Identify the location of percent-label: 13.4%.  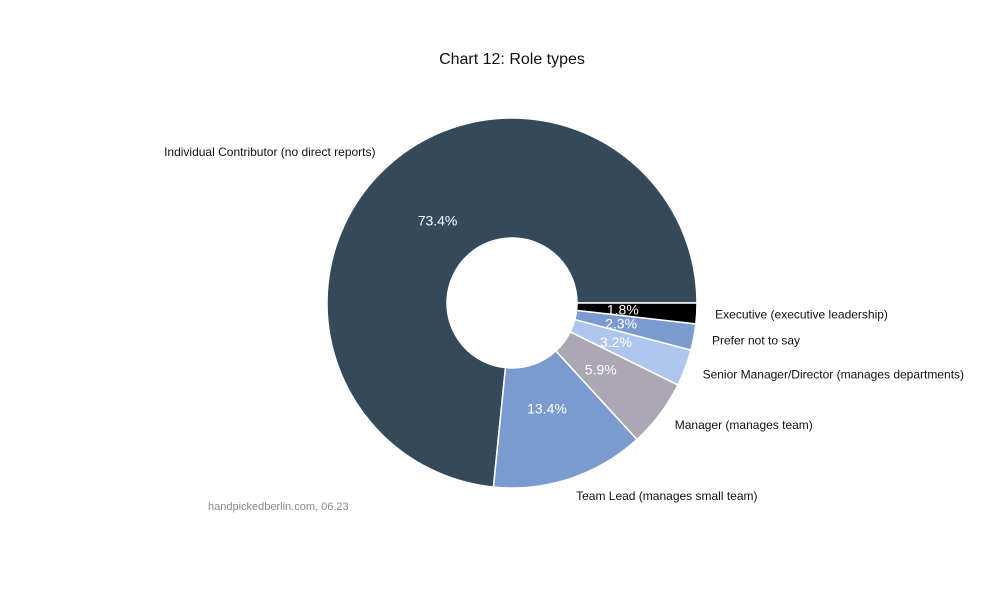
(547, 408).